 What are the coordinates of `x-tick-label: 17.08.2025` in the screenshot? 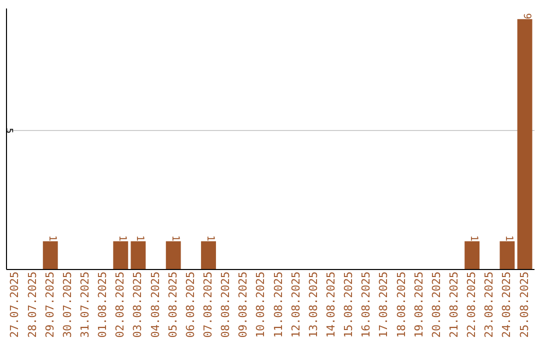 It's located at (383, 305).